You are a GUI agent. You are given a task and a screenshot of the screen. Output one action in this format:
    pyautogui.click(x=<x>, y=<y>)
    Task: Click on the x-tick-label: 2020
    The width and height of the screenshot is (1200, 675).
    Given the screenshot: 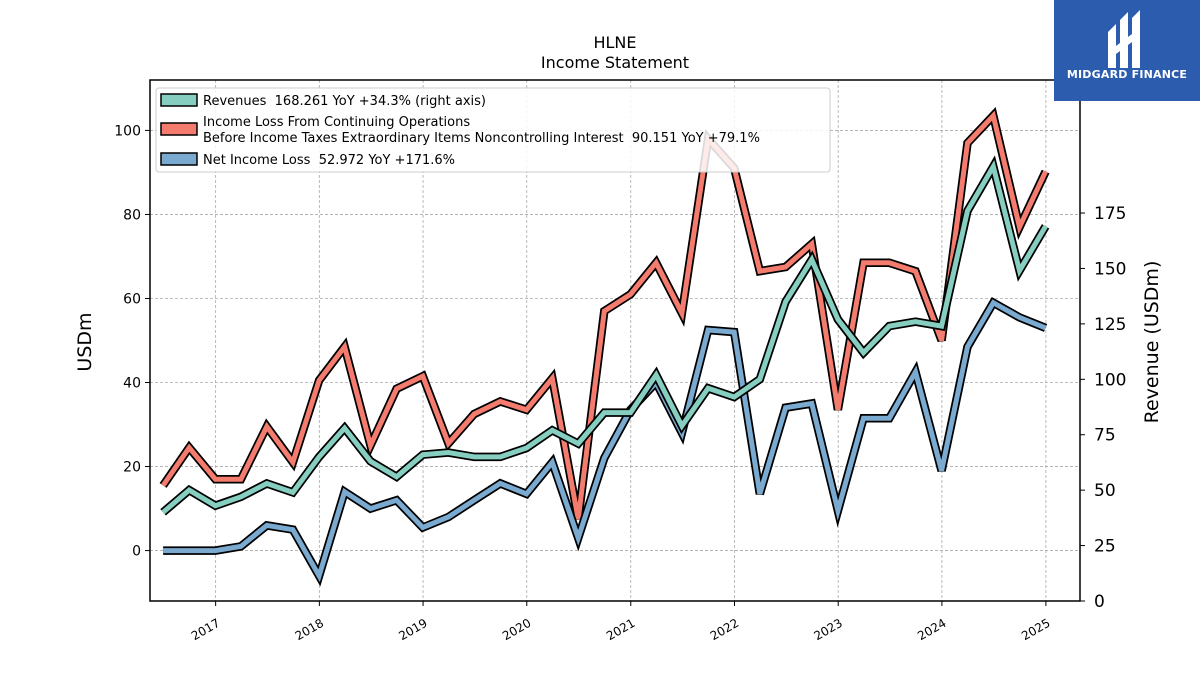 What is the action you would take?
    pyautogui.click(x=516, y=629)
    